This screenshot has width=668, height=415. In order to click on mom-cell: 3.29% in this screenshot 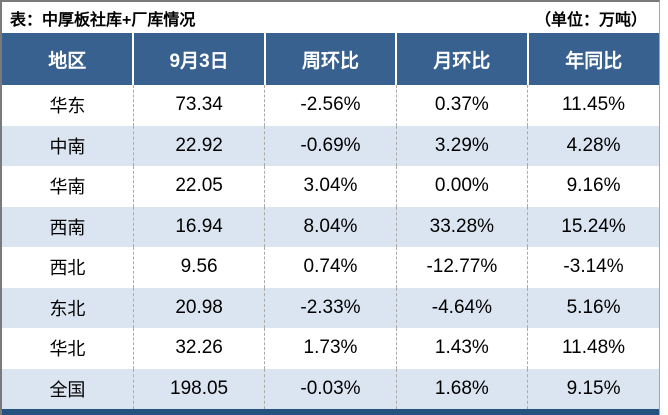, I will do `click(461, 145)`.